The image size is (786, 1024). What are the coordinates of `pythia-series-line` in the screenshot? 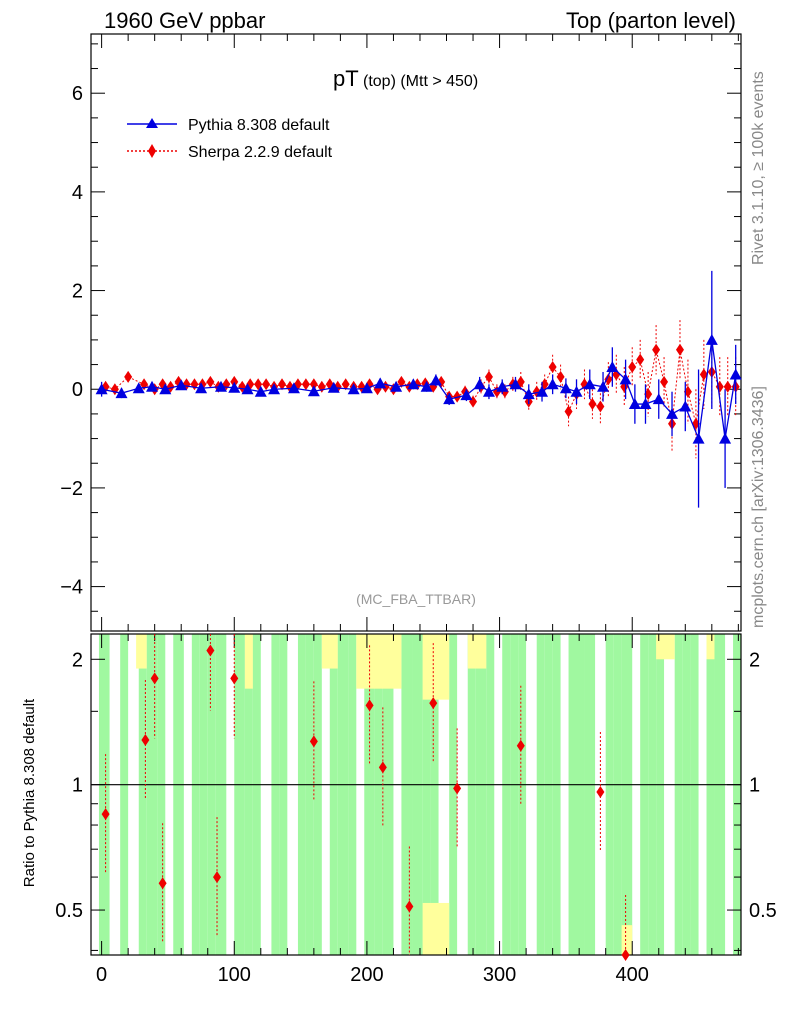 It's located at (419, 390).